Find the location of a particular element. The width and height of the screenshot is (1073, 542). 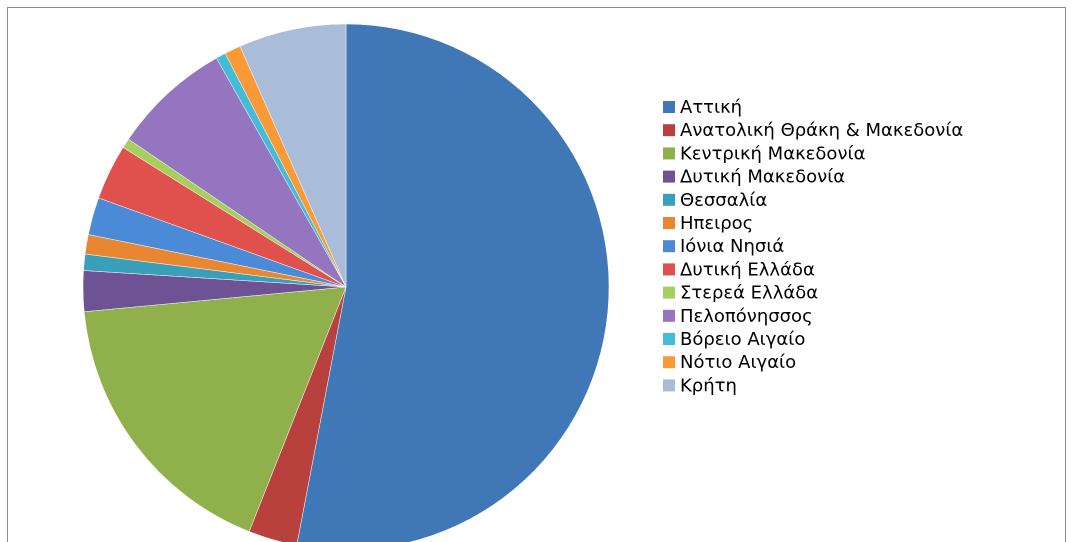

legend-label: Βόρειο Αιγαίο is located at coordinates (742, 339).